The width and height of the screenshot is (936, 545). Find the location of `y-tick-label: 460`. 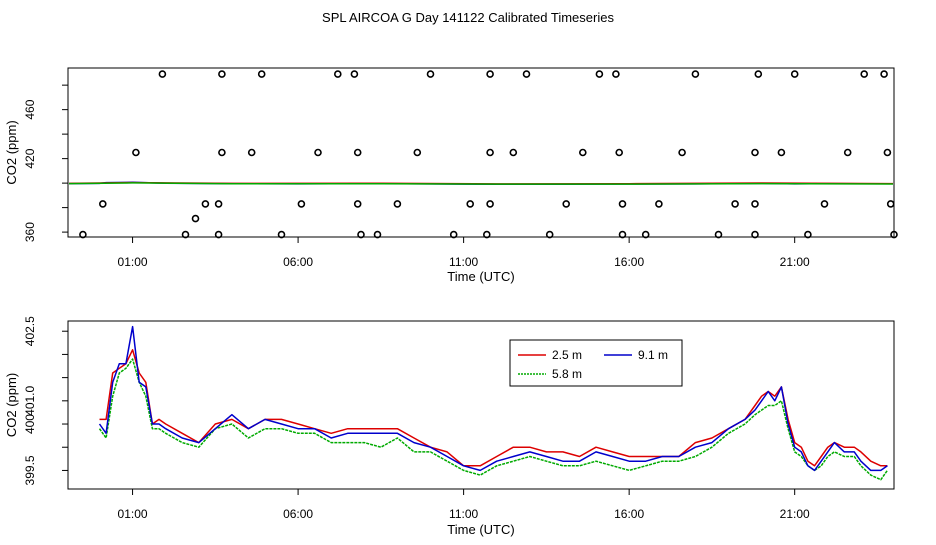

y-tick-label: 460 is located at coordinates (30, 109).